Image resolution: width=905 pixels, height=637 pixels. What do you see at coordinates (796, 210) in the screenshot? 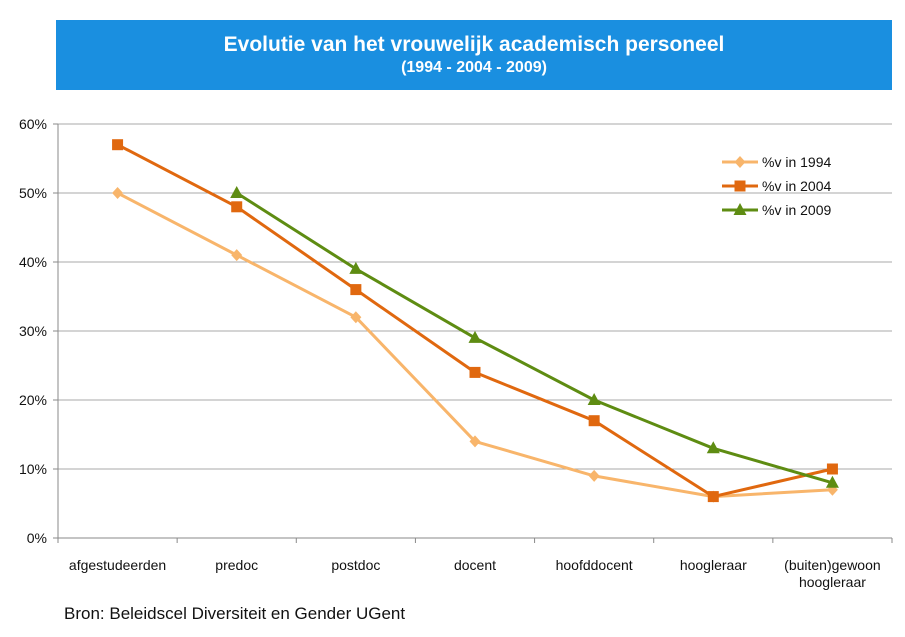
I see `legend-label: %v in 2009` at bounding box center [796, 210].